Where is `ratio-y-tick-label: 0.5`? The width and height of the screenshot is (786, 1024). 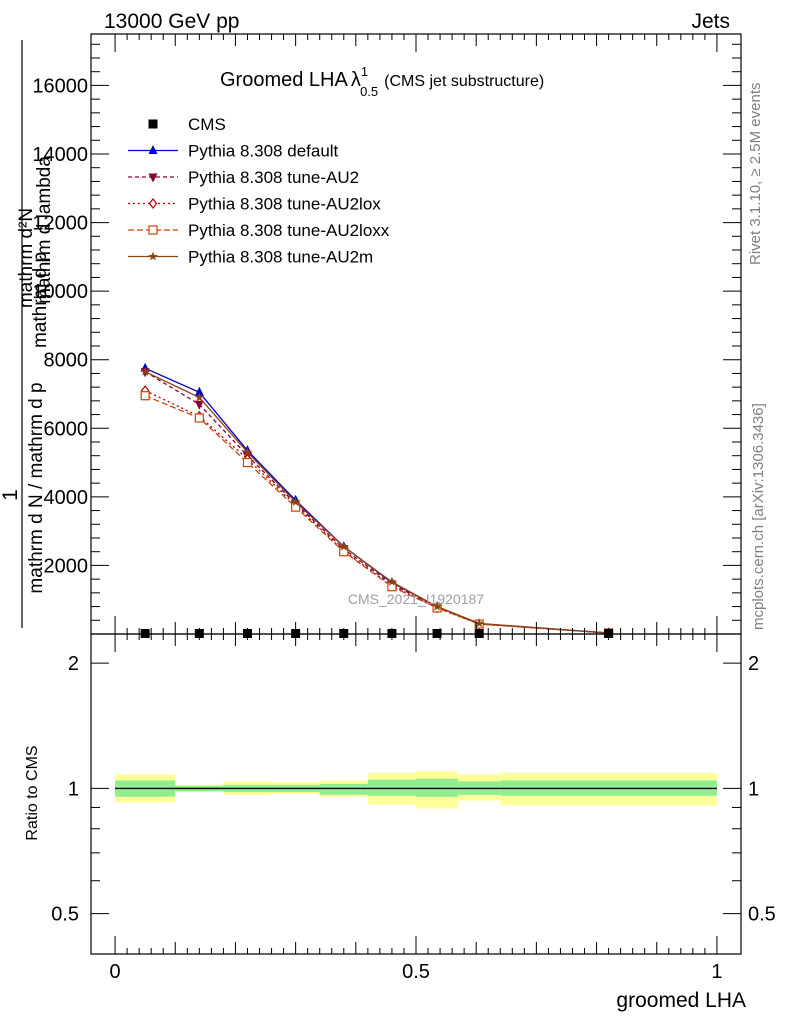
ratio-y-tick-label: 0.5 is located at coordinates (65, 915).